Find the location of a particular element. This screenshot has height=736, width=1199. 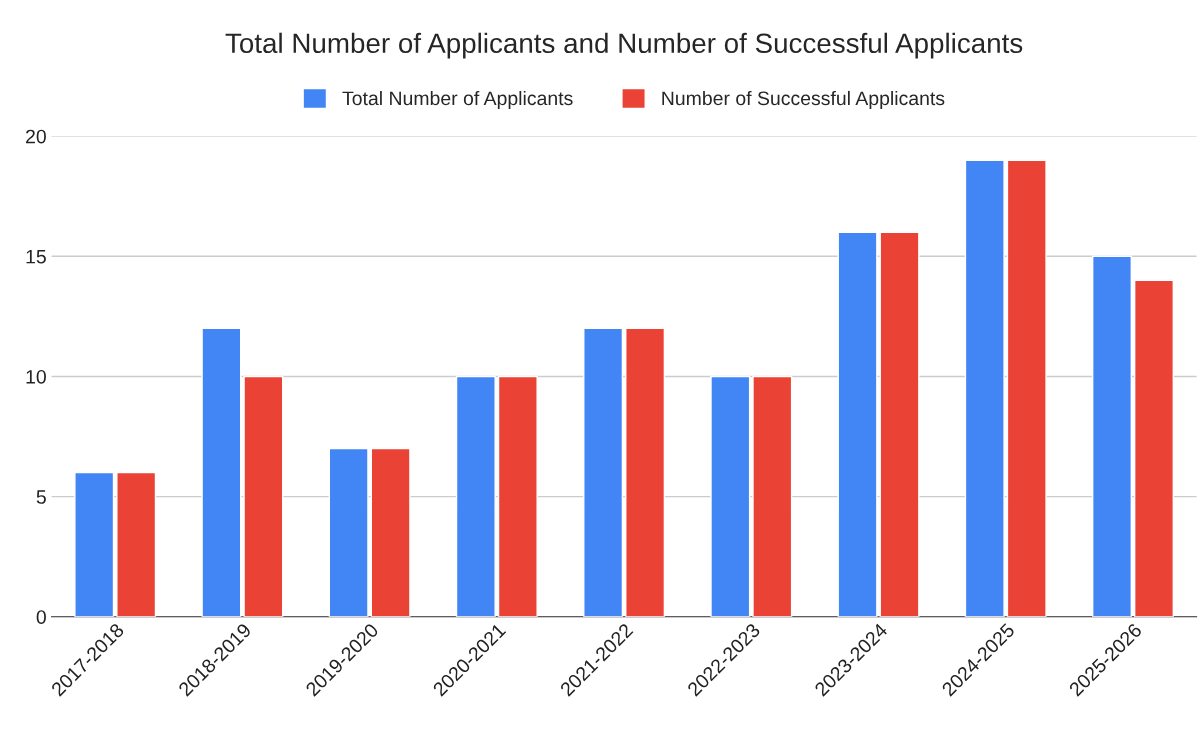

y-tick-label: 15 is located at coordinates (36, 256).